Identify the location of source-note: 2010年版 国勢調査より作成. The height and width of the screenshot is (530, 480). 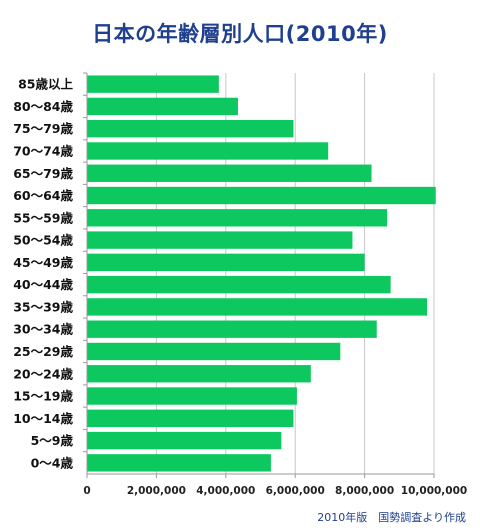
(391, 517).